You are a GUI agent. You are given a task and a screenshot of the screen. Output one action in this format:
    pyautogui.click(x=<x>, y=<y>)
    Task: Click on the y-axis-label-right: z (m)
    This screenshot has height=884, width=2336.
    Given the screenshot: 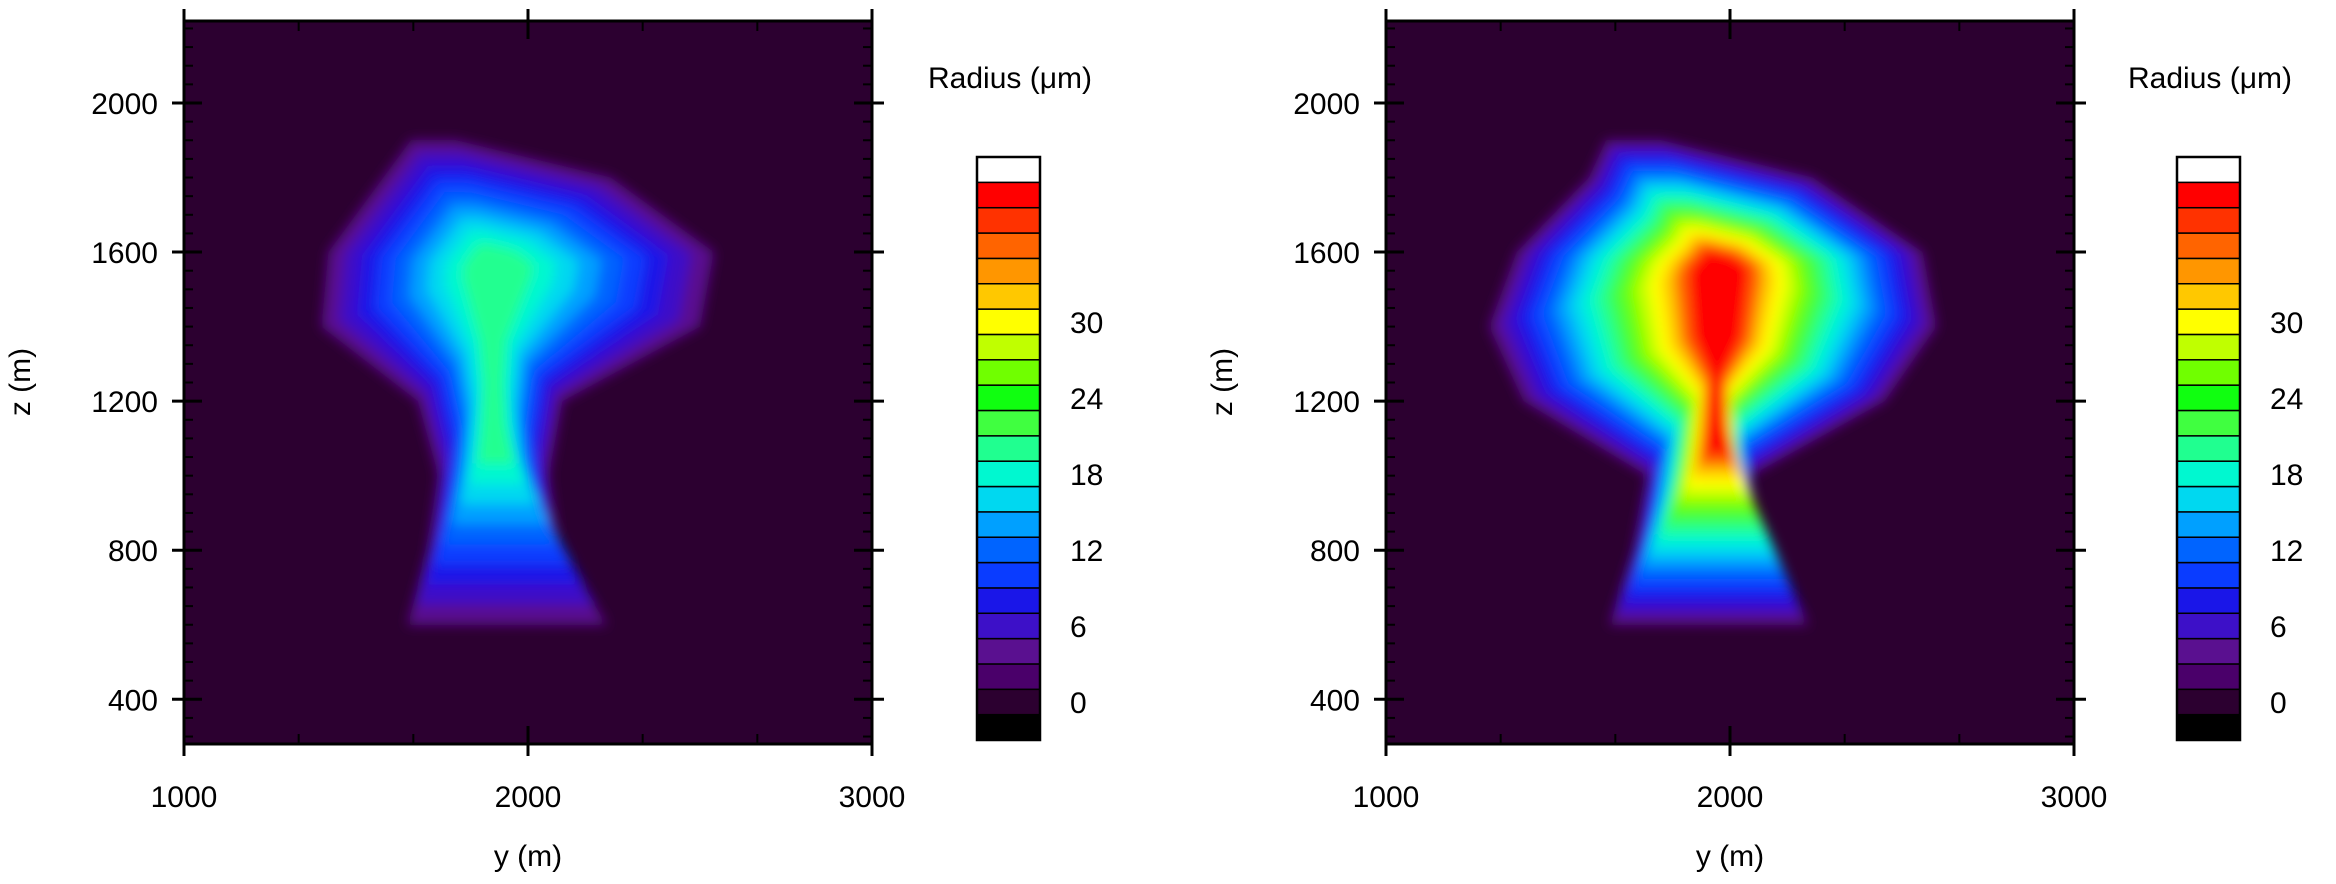 What is the action you would take?
    pyautogui.click(x=1222, y=382)
    